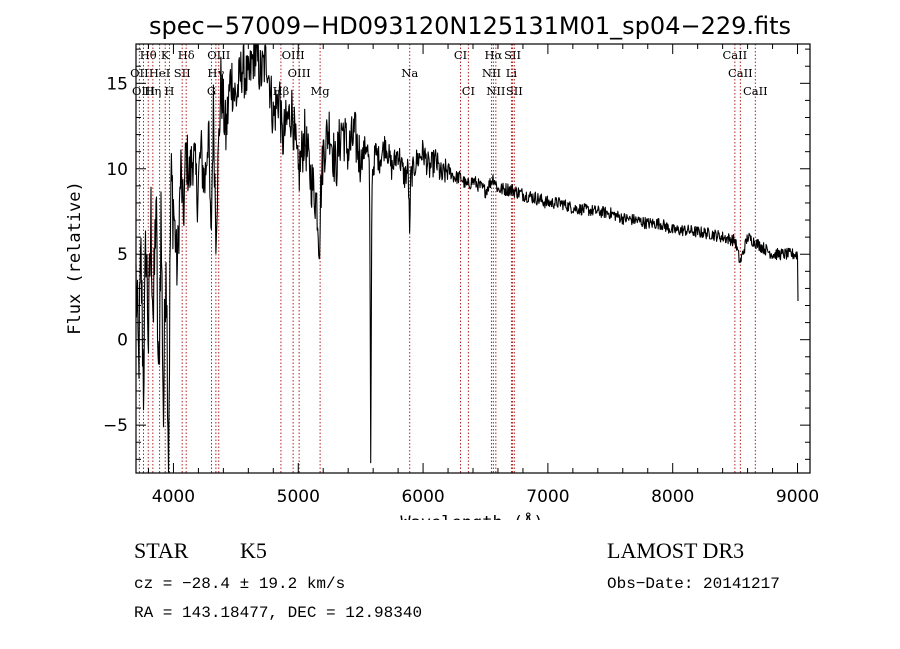 The height and width of the screenshot is (649, 900). I want to click on subclass: K5, so click(253, 550).